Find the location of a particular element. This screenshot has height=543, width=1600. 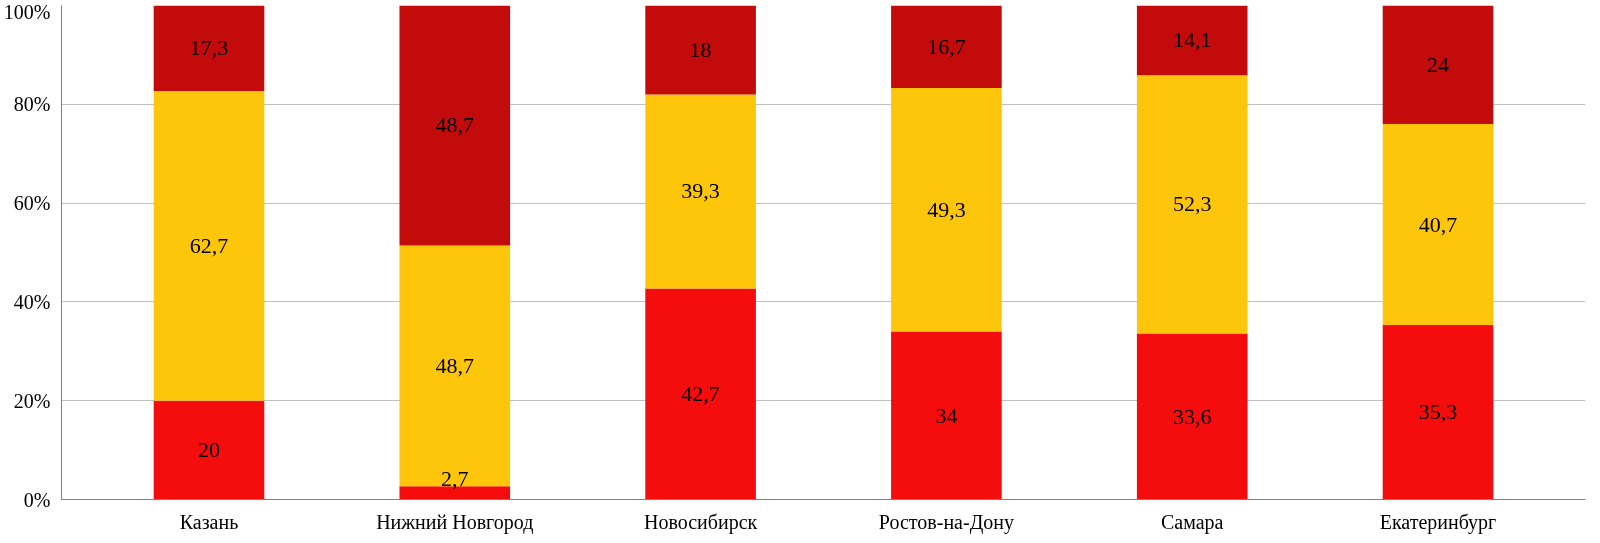

x-tick-label: Казань is located at coordinates (209, 521).